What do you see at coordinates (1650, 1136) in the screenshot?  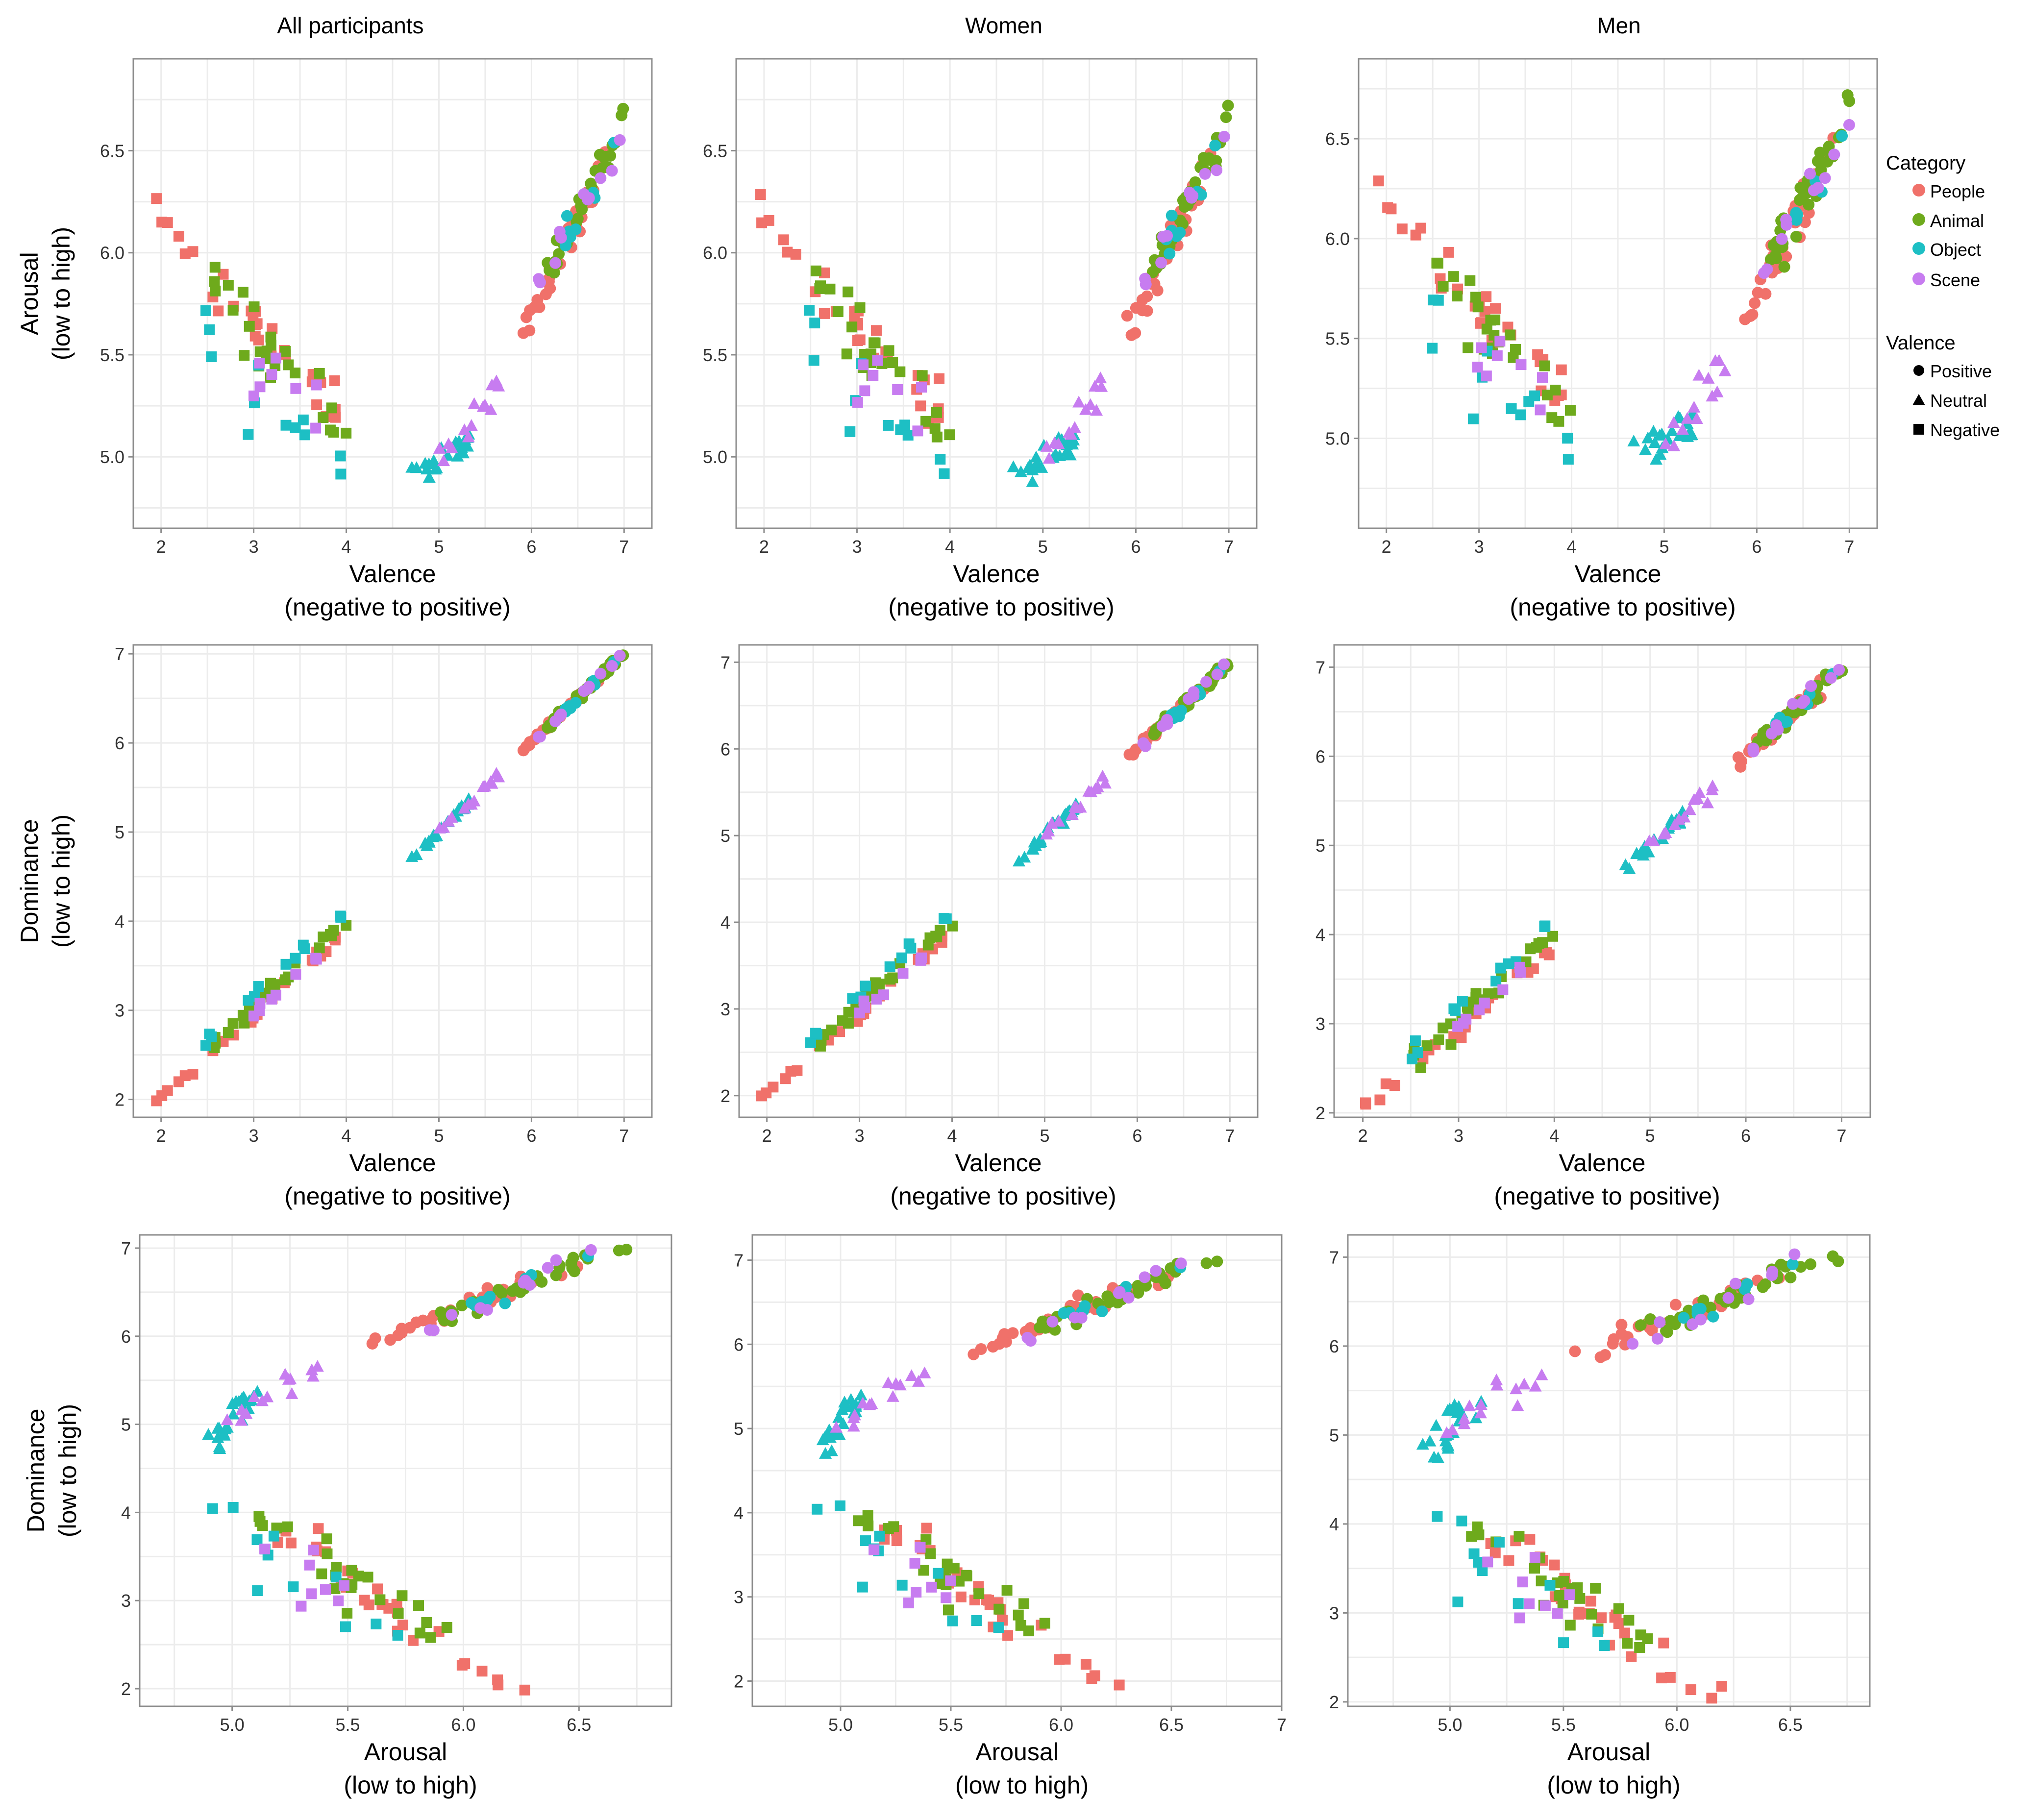 I see `x-tick-label: 5` at bounding box center [1650, 1136].